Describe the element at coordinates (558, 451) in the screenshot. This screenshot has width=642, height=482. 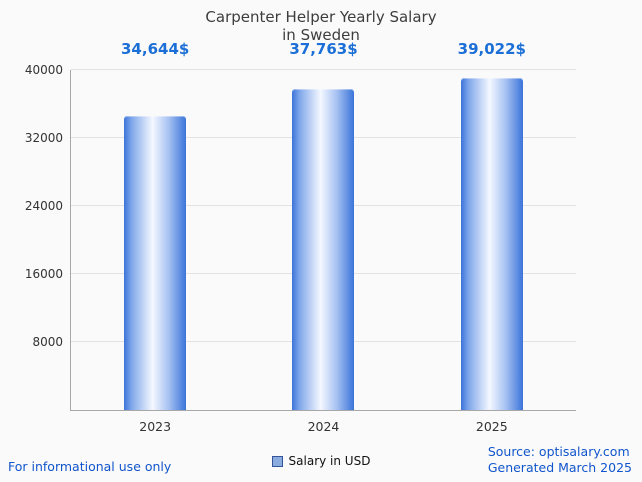
I see `source-link: Source: optisalary.com` at that location.